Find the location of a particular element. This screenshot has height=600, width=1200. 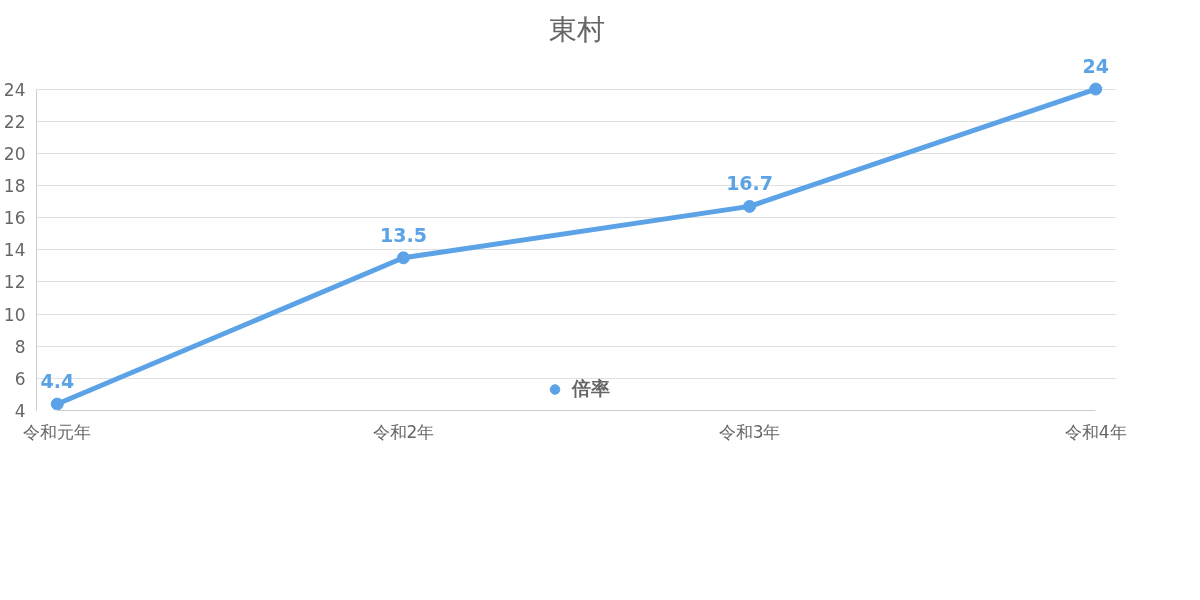

data-label: 24 is located at coordinates (1095, 66).